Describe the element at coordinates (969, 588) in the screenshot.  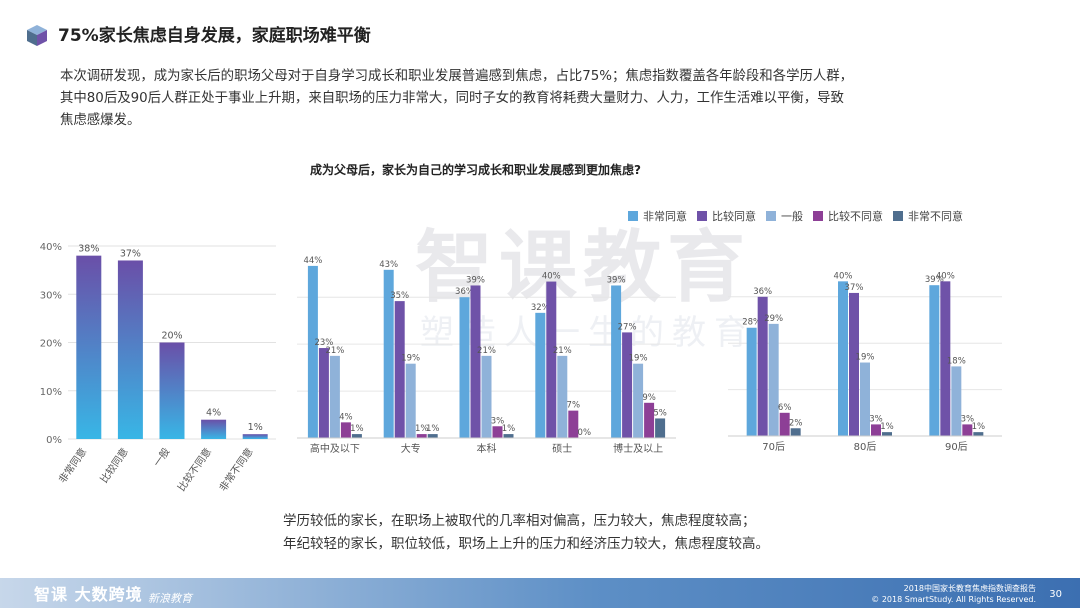
I see `footer-report-title: 2018中国家长教育焦虑指数调查报告` at that location.